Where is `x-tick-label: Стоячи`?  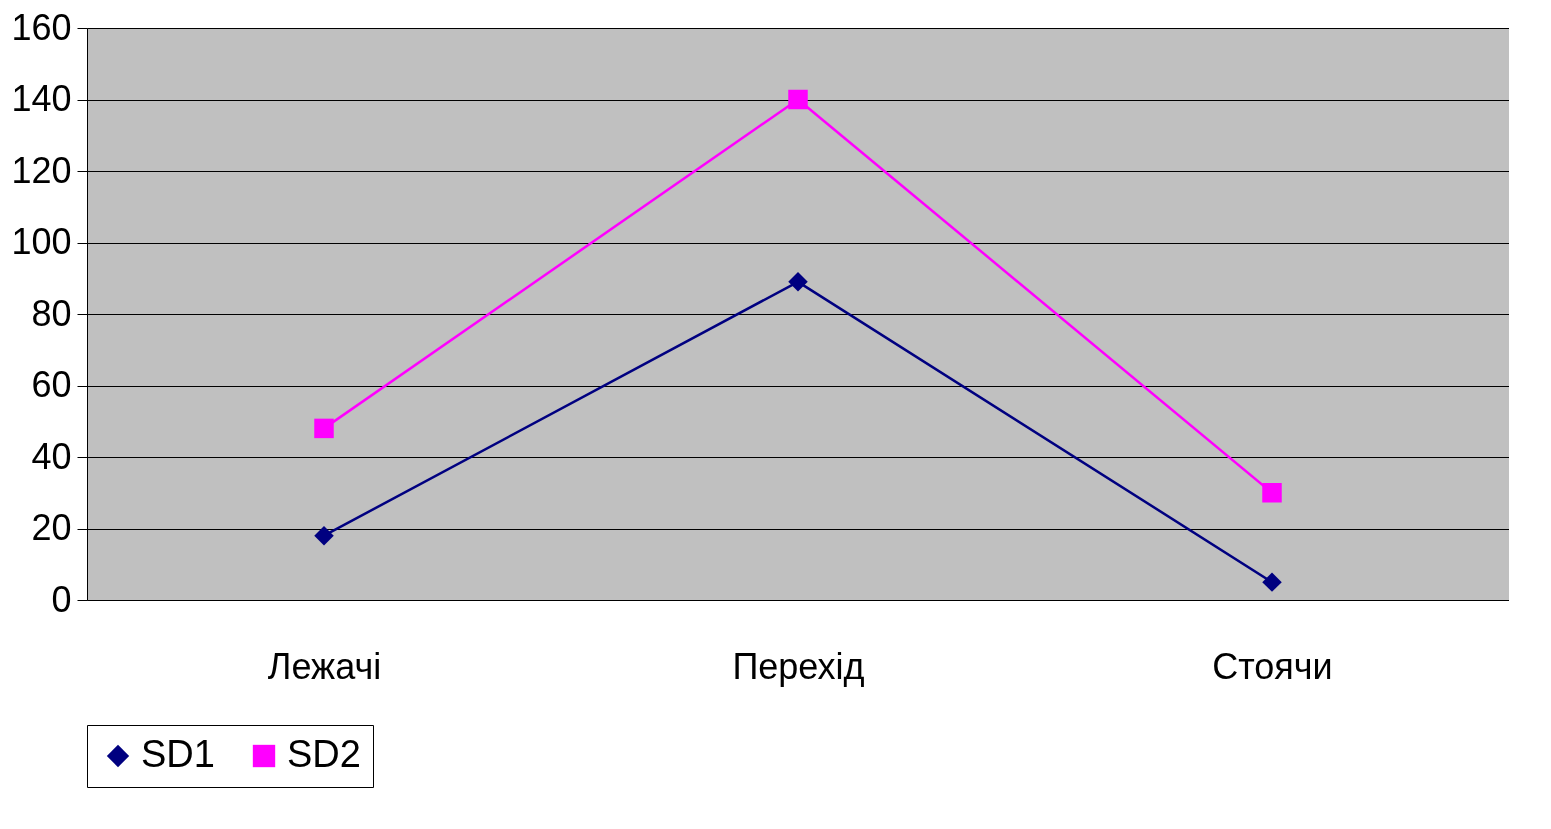
x-tick-label: Стоячи is located at coordinates (1272, 666).